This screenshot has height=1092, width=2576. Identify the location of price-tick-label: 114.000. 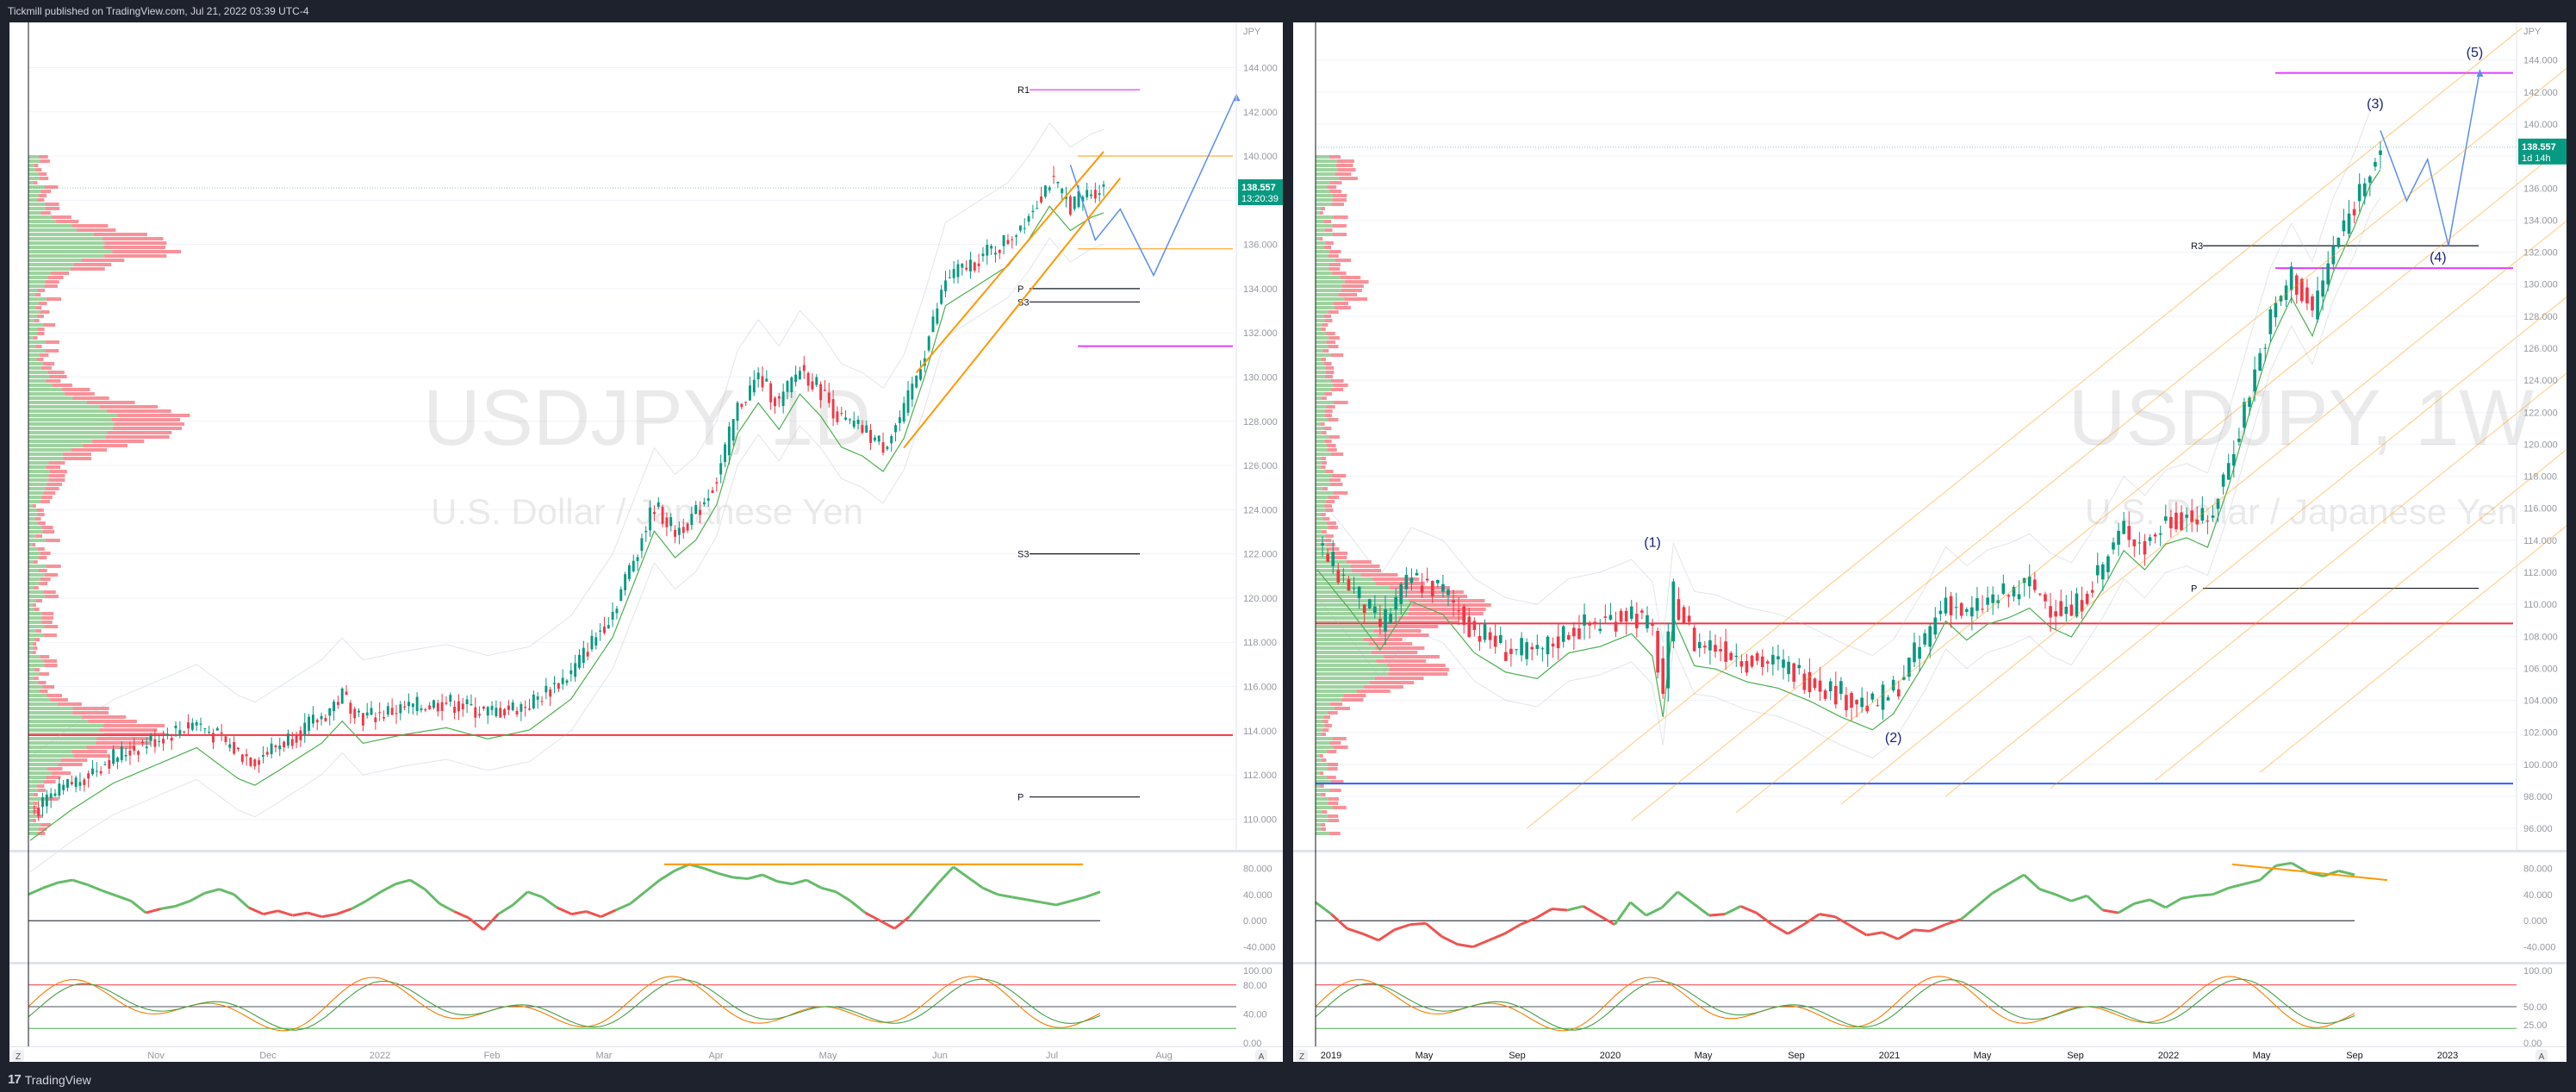
(1260, 732).